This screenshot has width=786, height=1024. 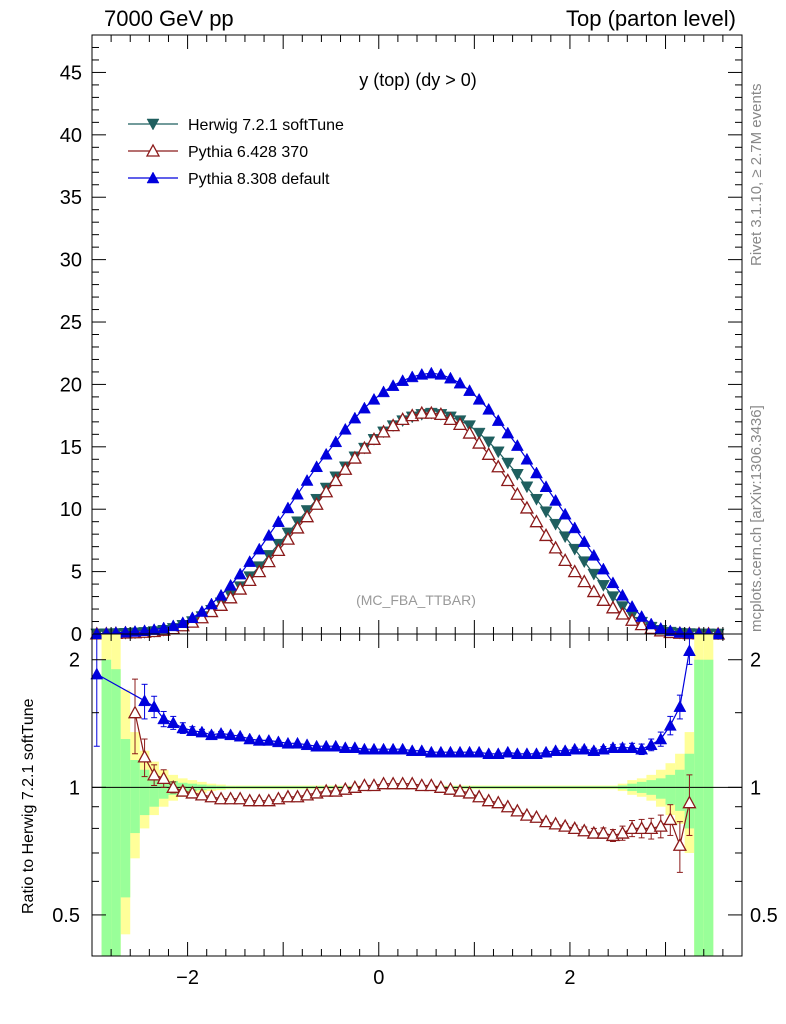 What do you see at coordinates (416, 600) in the screenshot?
I see `watermark: (MC_FBA_TTBAR)` at bounding box center [416, 600].